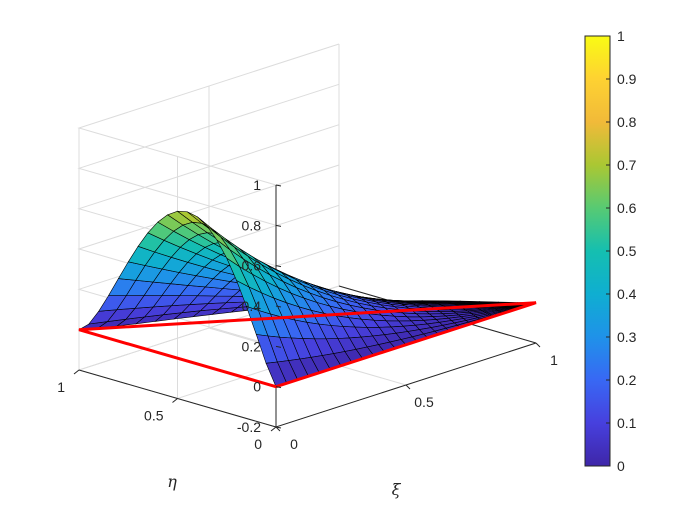 This screenshot has width=700, height=525. What do you see at coordinates (597, 251) in the screenshot?
I see `colorbar-bar` at bounding box center [597, 251].